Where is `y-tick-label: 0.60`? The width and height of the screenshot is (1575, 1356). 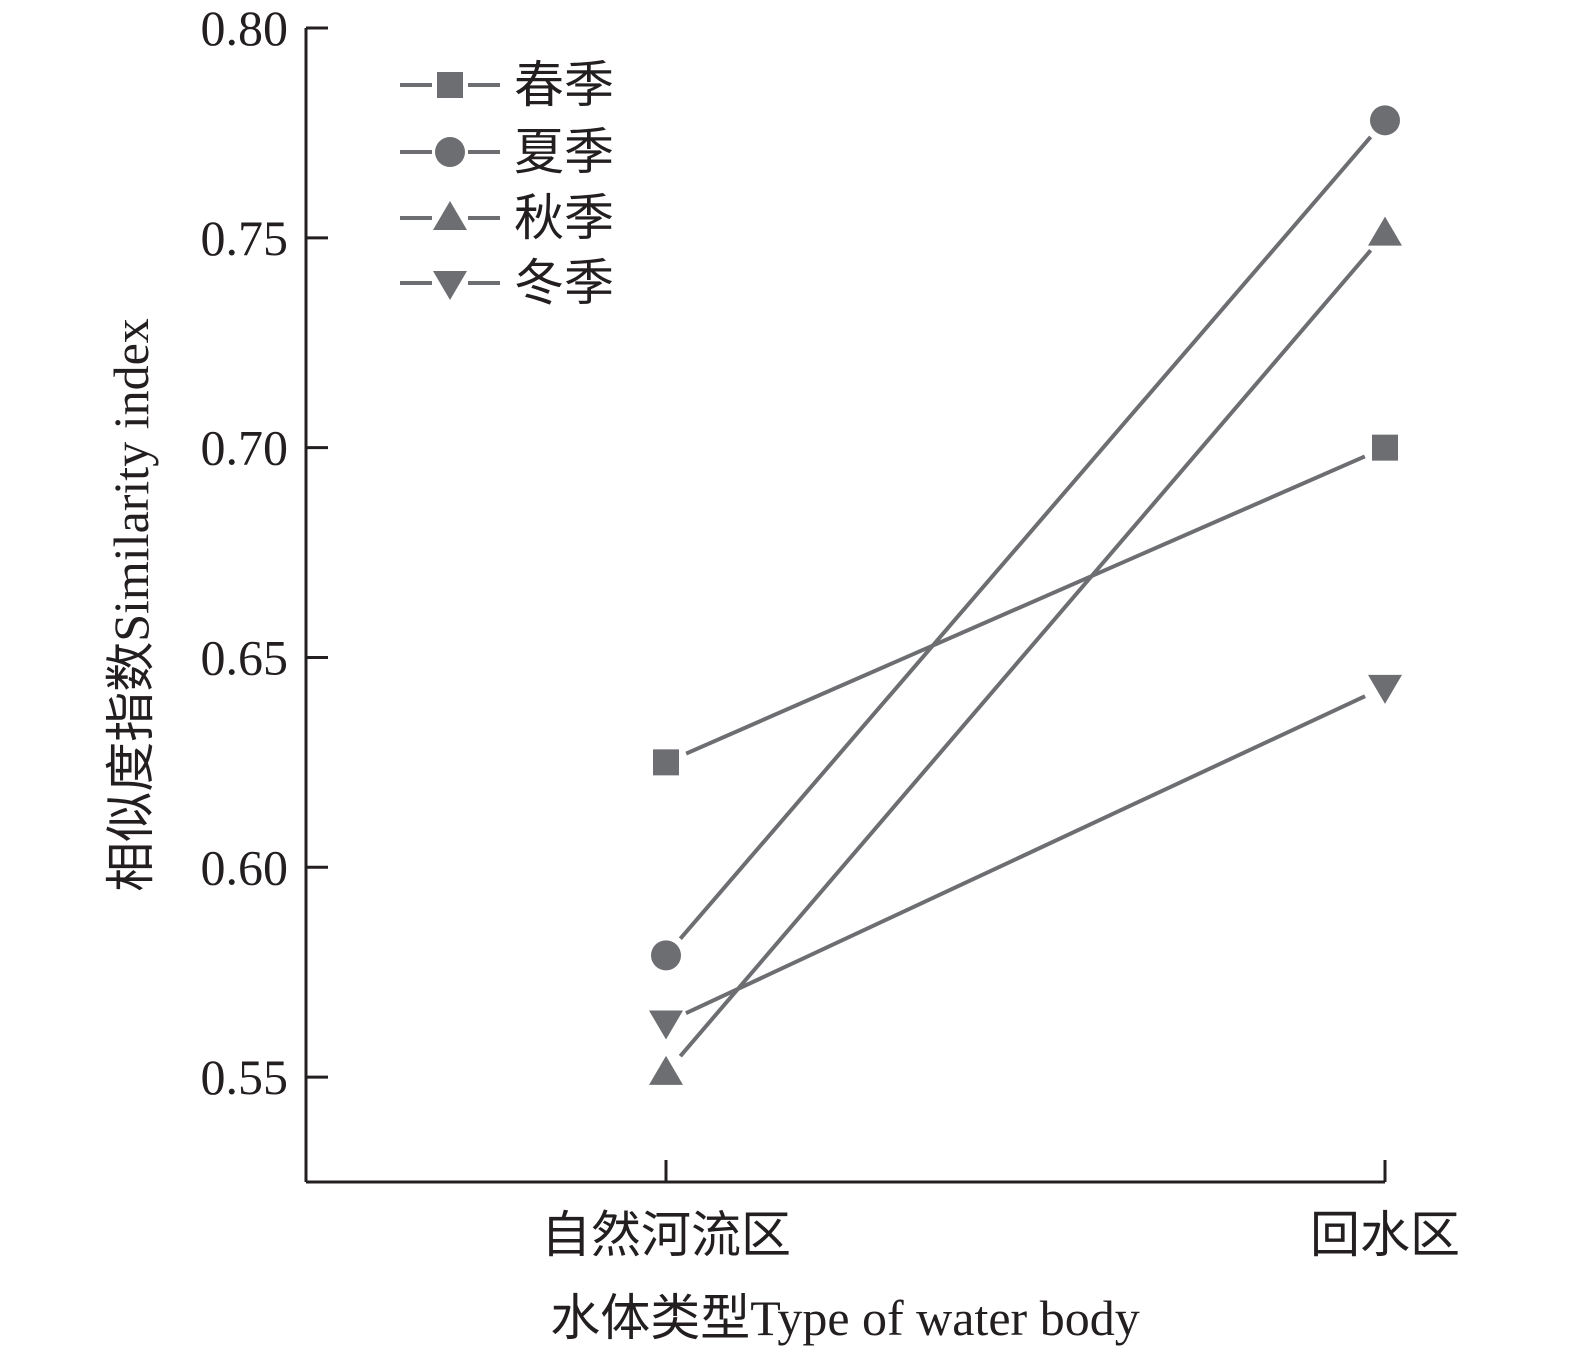 y-tick-label: 0.60 is located at coordinates (245, 867).